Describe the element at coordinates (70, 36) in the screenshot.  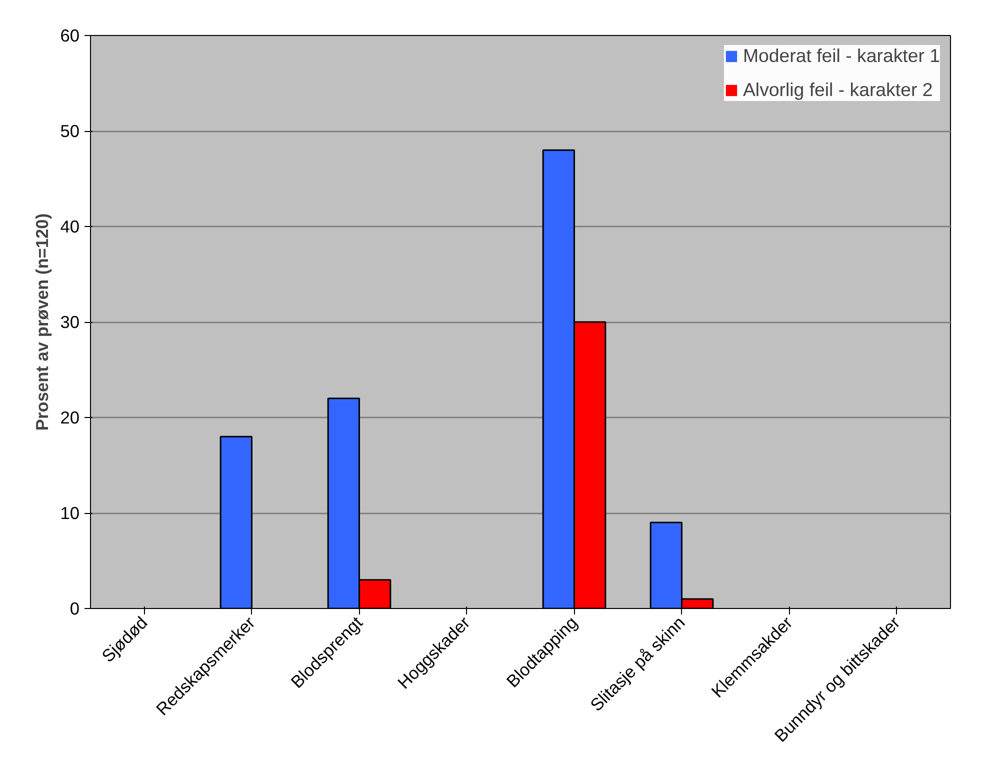
I see `y-tick-label: 60` at that location.